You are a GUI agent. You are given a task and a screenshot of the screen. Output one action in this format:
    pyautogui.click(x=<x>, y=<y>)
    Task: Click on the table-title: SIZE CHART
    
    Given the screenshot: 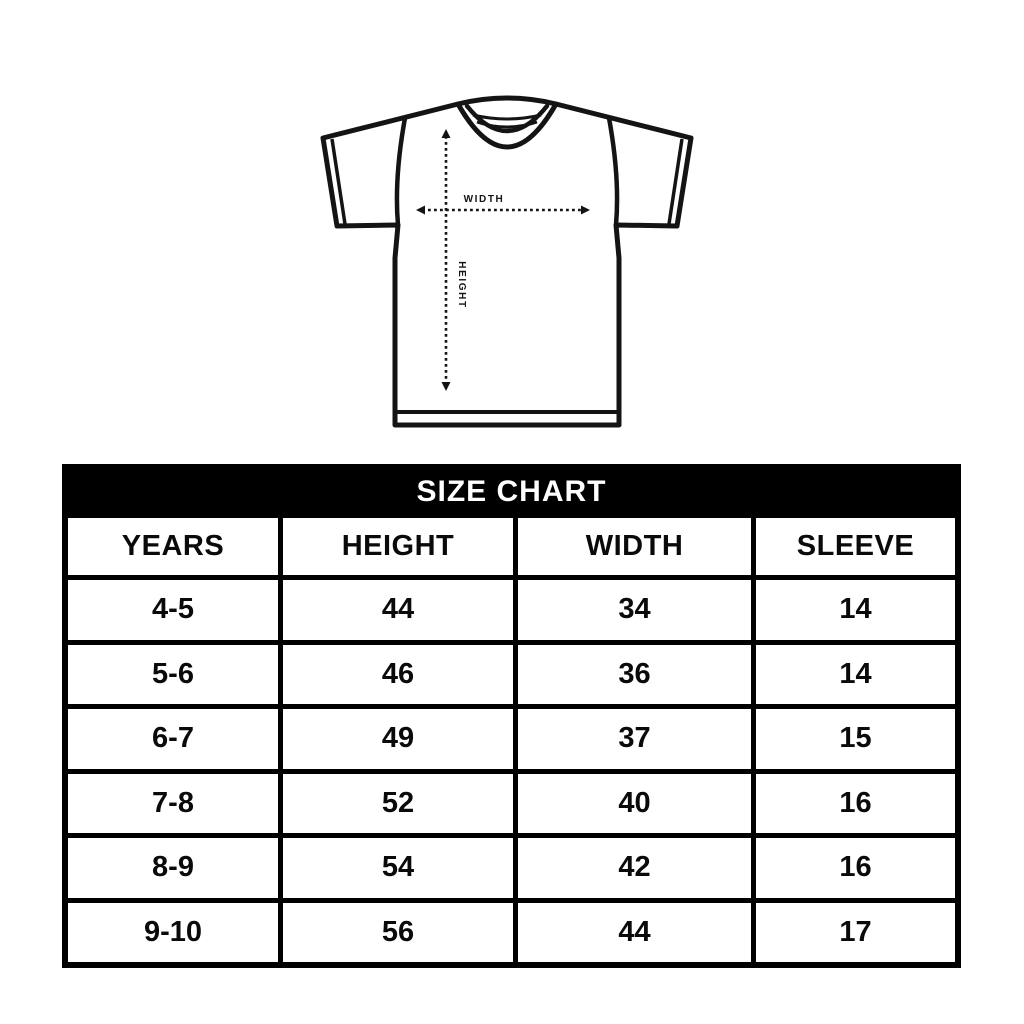 What is the action you would take?
    pyautogui.click(x=511, y=491)
    